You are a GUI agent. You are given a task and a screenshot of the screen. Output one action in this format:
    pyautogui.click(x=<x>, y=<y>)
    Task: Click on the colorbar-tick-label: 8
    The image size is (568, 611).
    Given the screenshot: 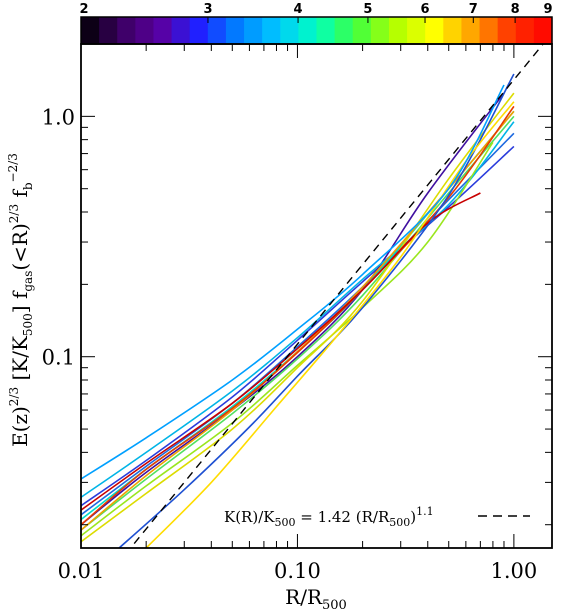 What is the action you would take?
    pyautogui.click(x=515, y=9)
    